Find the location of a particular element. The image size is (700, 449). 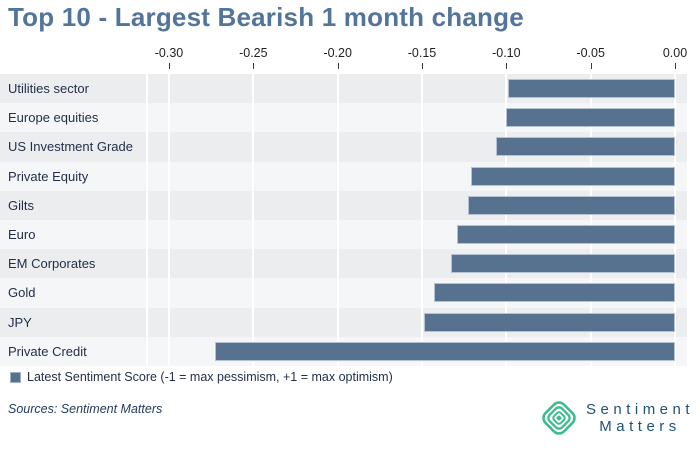

brand-wordmark-line2: Matters is located at coordinates (640, 426).